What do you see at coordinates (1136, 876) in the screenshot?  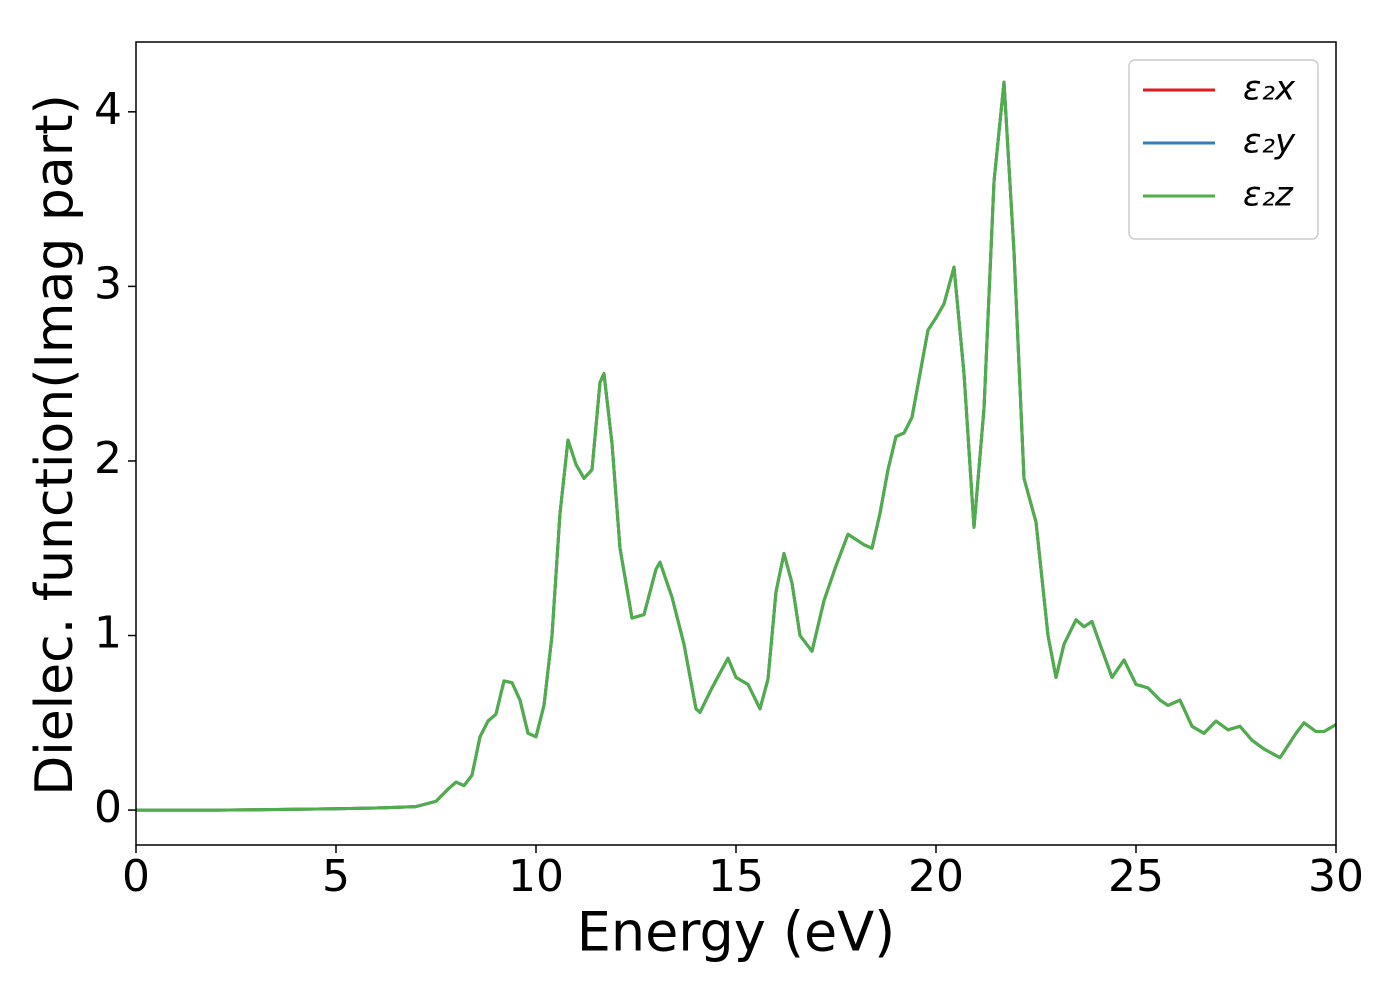 I see `x-tick-label: 25` at bounding box center [1136, 876].